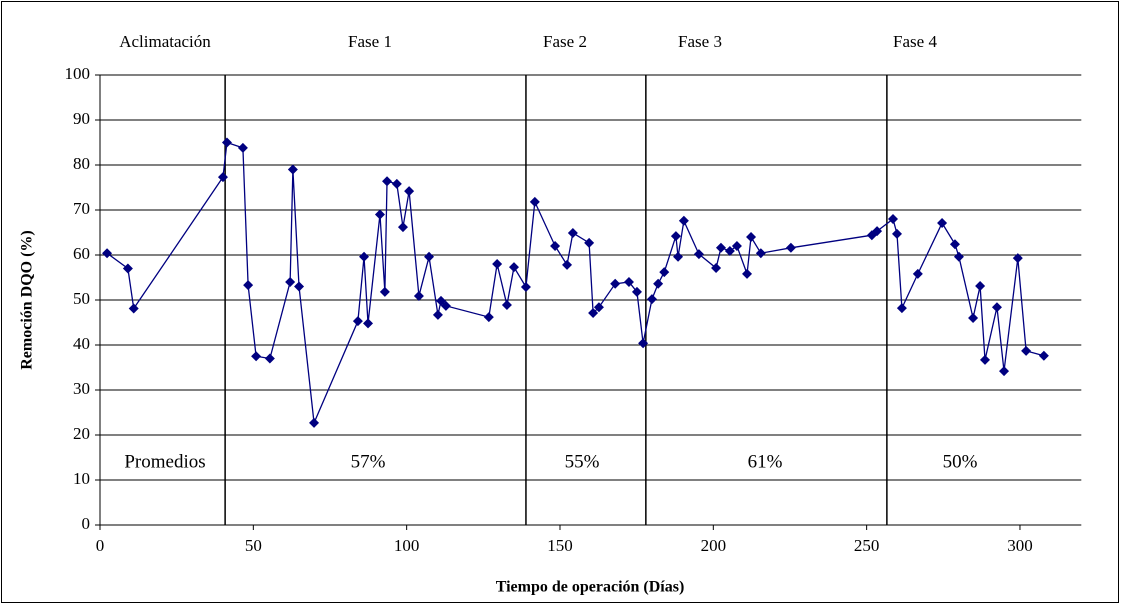  I want to click on y-tick-label: 0, so click(86, 523).